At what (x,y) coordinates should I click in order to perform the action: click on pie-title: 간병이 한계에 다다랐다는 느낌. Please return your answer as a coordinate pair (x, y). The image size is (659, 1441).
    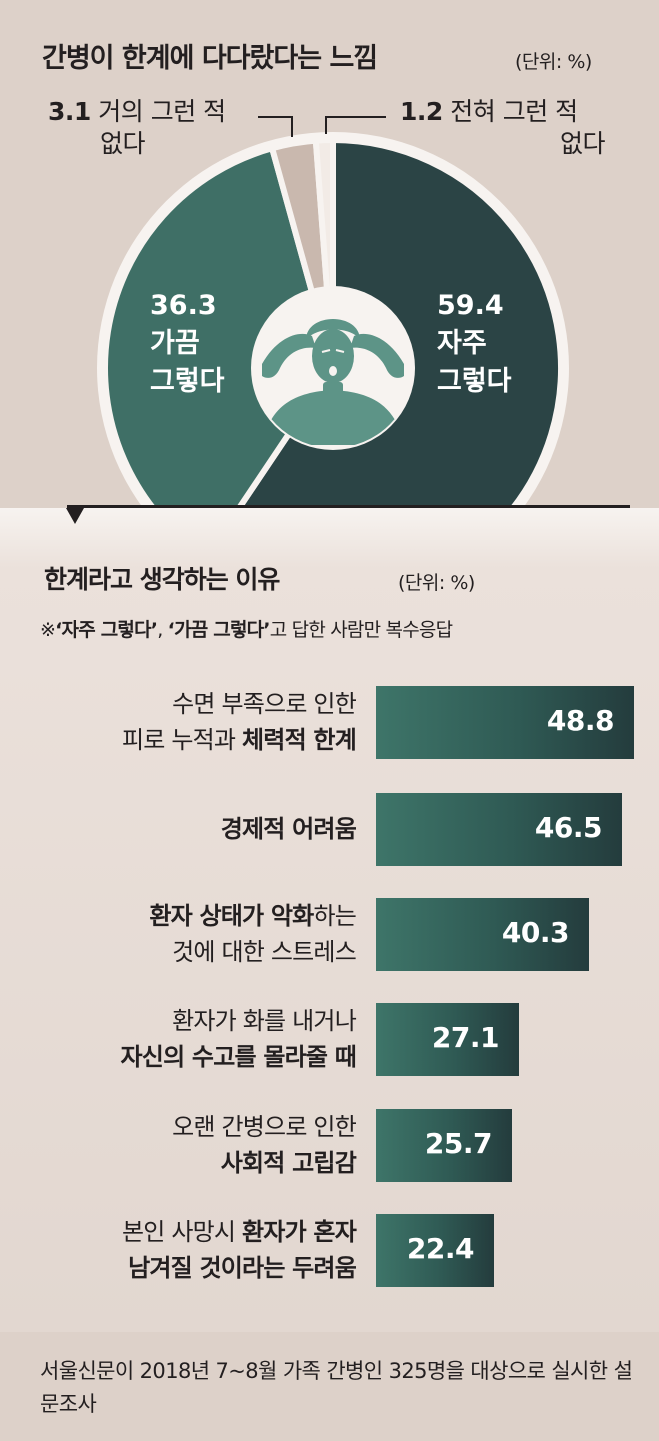
    Looking at the image, I should click on (210, 55).